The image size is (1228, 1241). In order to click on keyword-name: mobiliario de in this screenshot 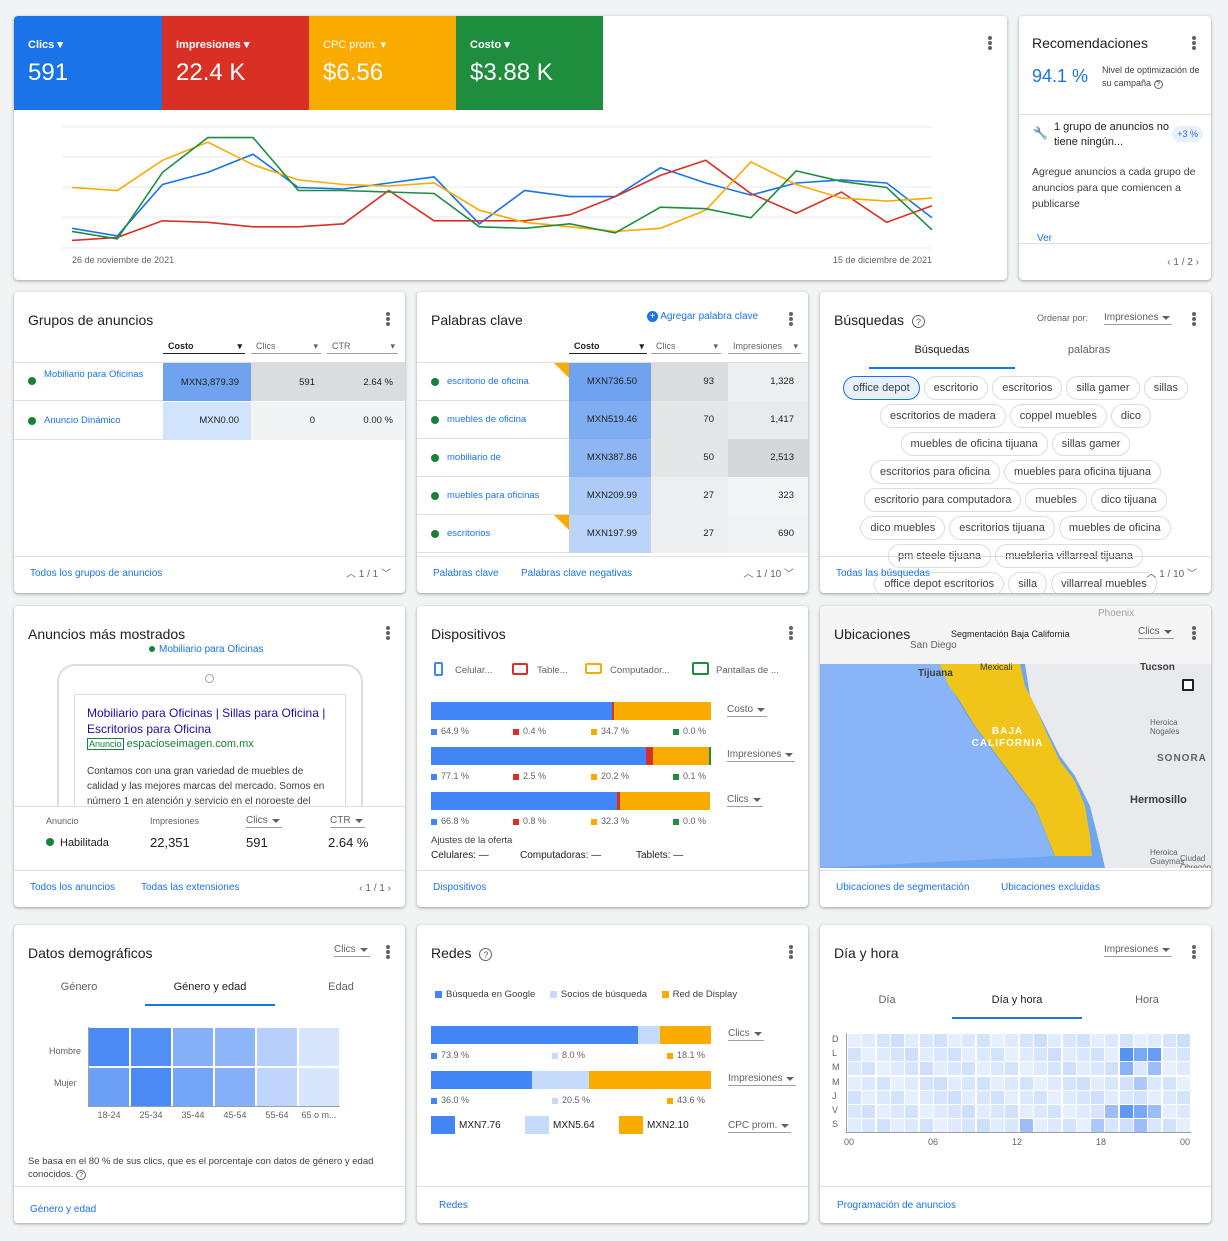, I will do `click(474, 457)`.